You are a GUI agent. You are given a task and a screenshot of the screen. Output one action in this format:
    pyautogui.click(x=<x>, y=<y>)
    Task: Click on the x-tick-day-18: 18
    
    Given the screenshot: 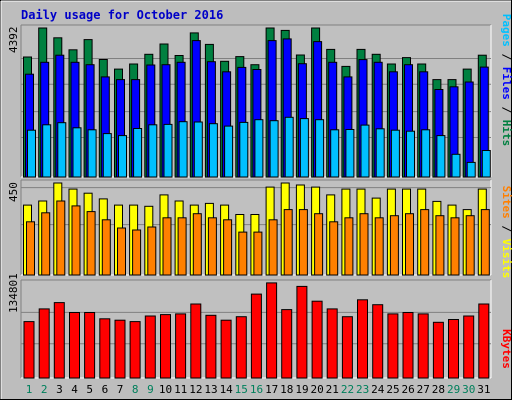 What is the action you would take?
    pyautogui.click(x=286, y=389)
    